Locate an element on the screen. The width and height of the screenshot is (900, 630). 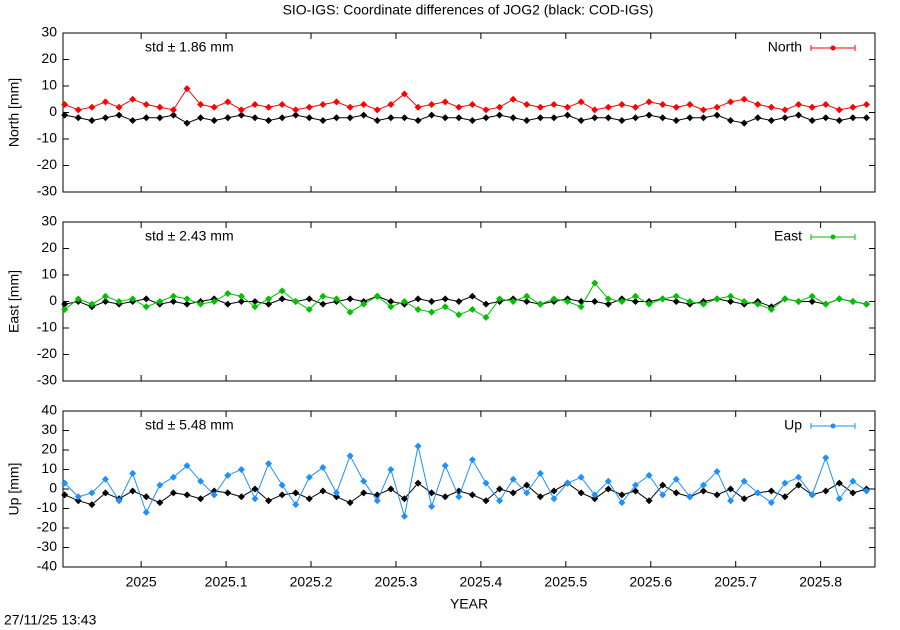
x-tick-label: 2025.1 is located at coordinates (226, 582).